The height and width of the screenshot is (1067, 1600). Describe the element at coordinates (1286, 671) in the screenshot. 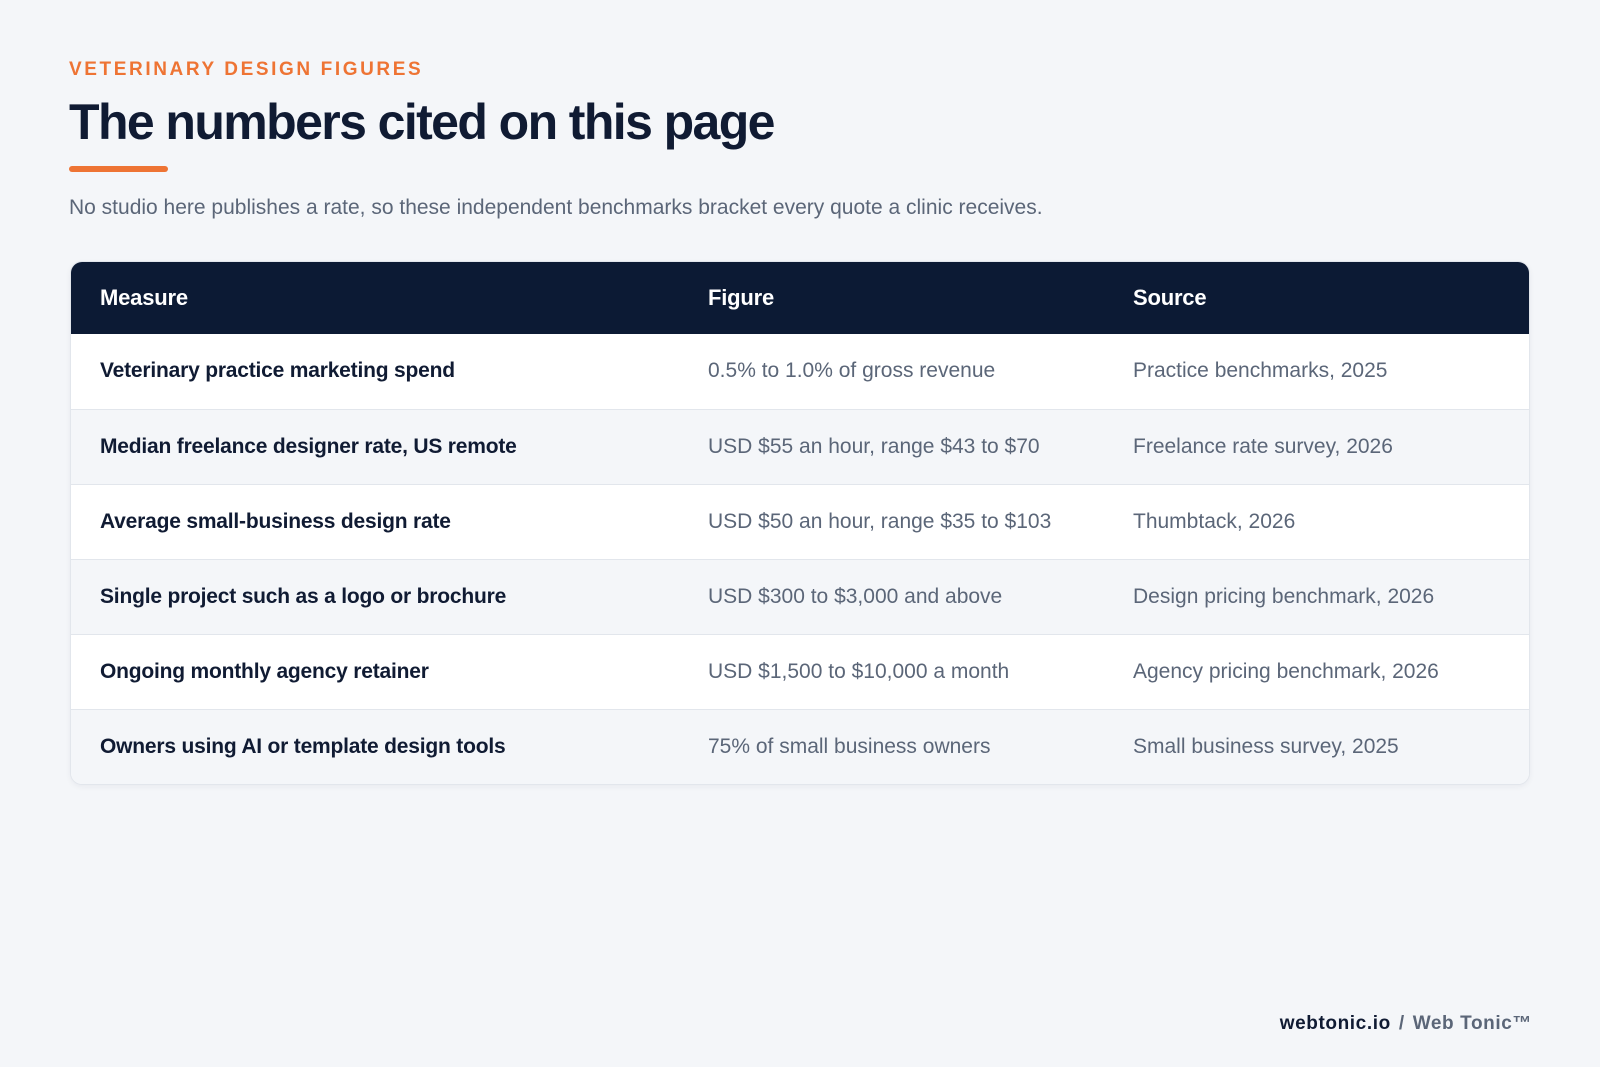

I see `cell-source: Agency pricing benchmark, 2026` at that location.